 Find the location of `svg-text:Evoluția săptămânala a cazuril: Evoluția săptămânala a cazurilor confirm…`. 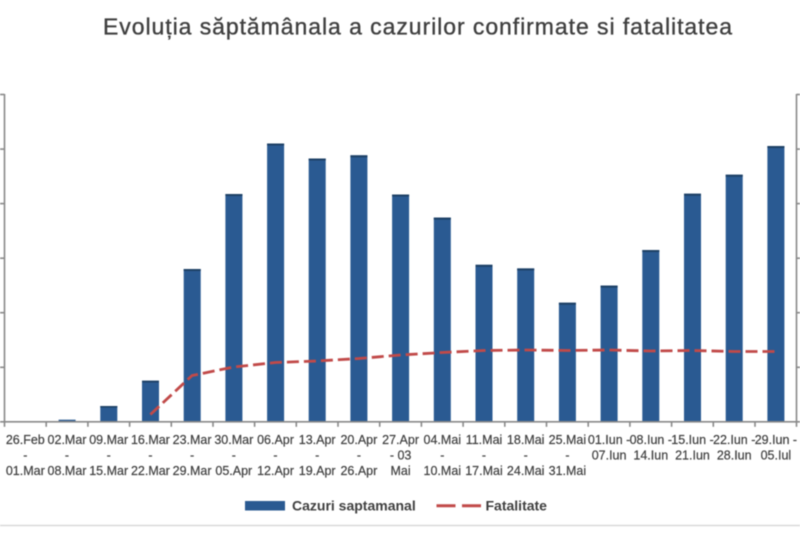

svg-text:Evoluția săptămânala a cazuril: Evoluția săptămânala a cazurilor confirm… is located at coordinates (417, 27).